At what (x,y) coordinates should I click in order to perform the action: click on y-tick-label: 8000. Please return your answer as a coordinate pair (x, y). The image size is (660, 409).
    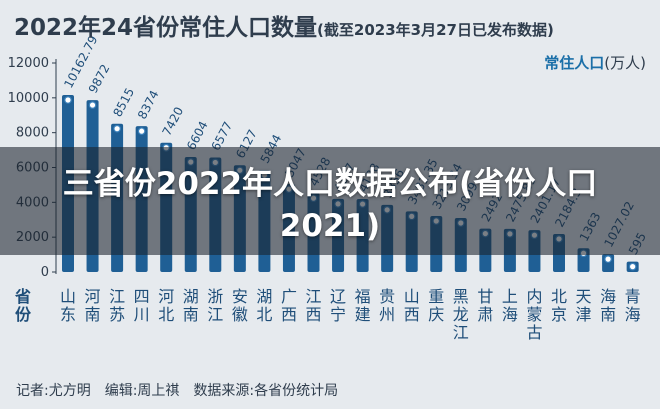
    Looking at the image, I should click on (32, 133).